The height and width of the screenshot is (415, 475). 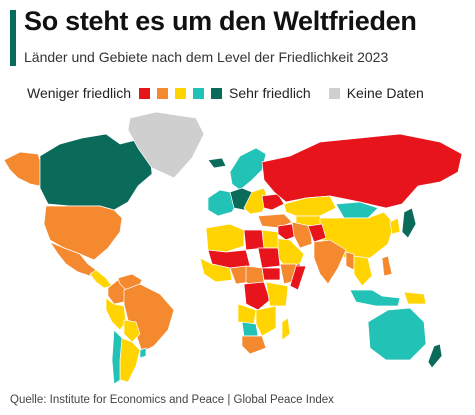 I want to click on region-iran, so click(x=302, y=235).